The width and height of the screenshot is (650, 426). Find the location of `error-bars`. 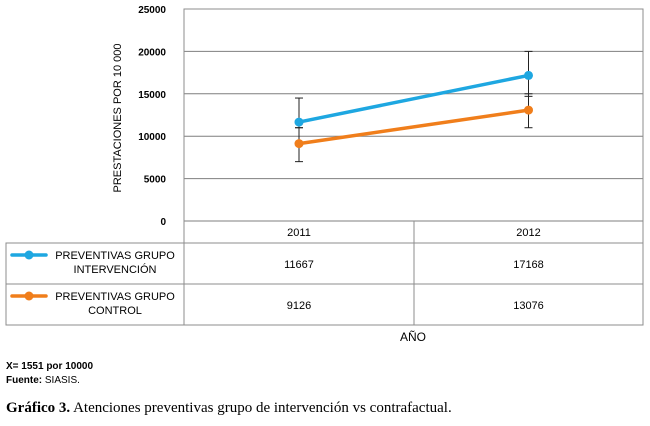

error-bars is located at coordinates (414, 106).